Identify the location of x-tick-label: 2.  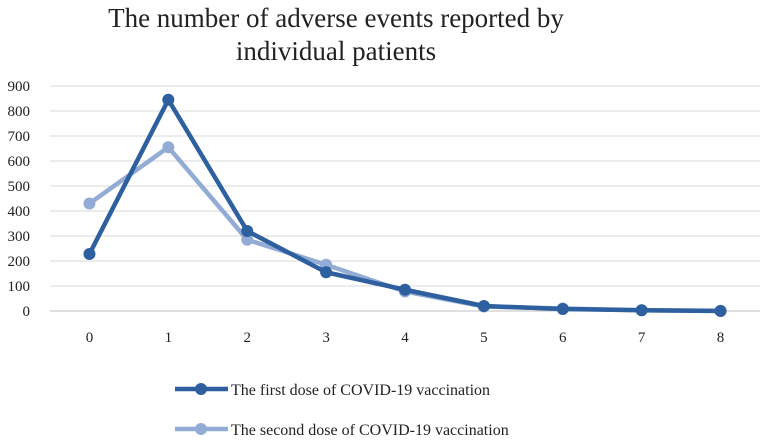
(247, 338).